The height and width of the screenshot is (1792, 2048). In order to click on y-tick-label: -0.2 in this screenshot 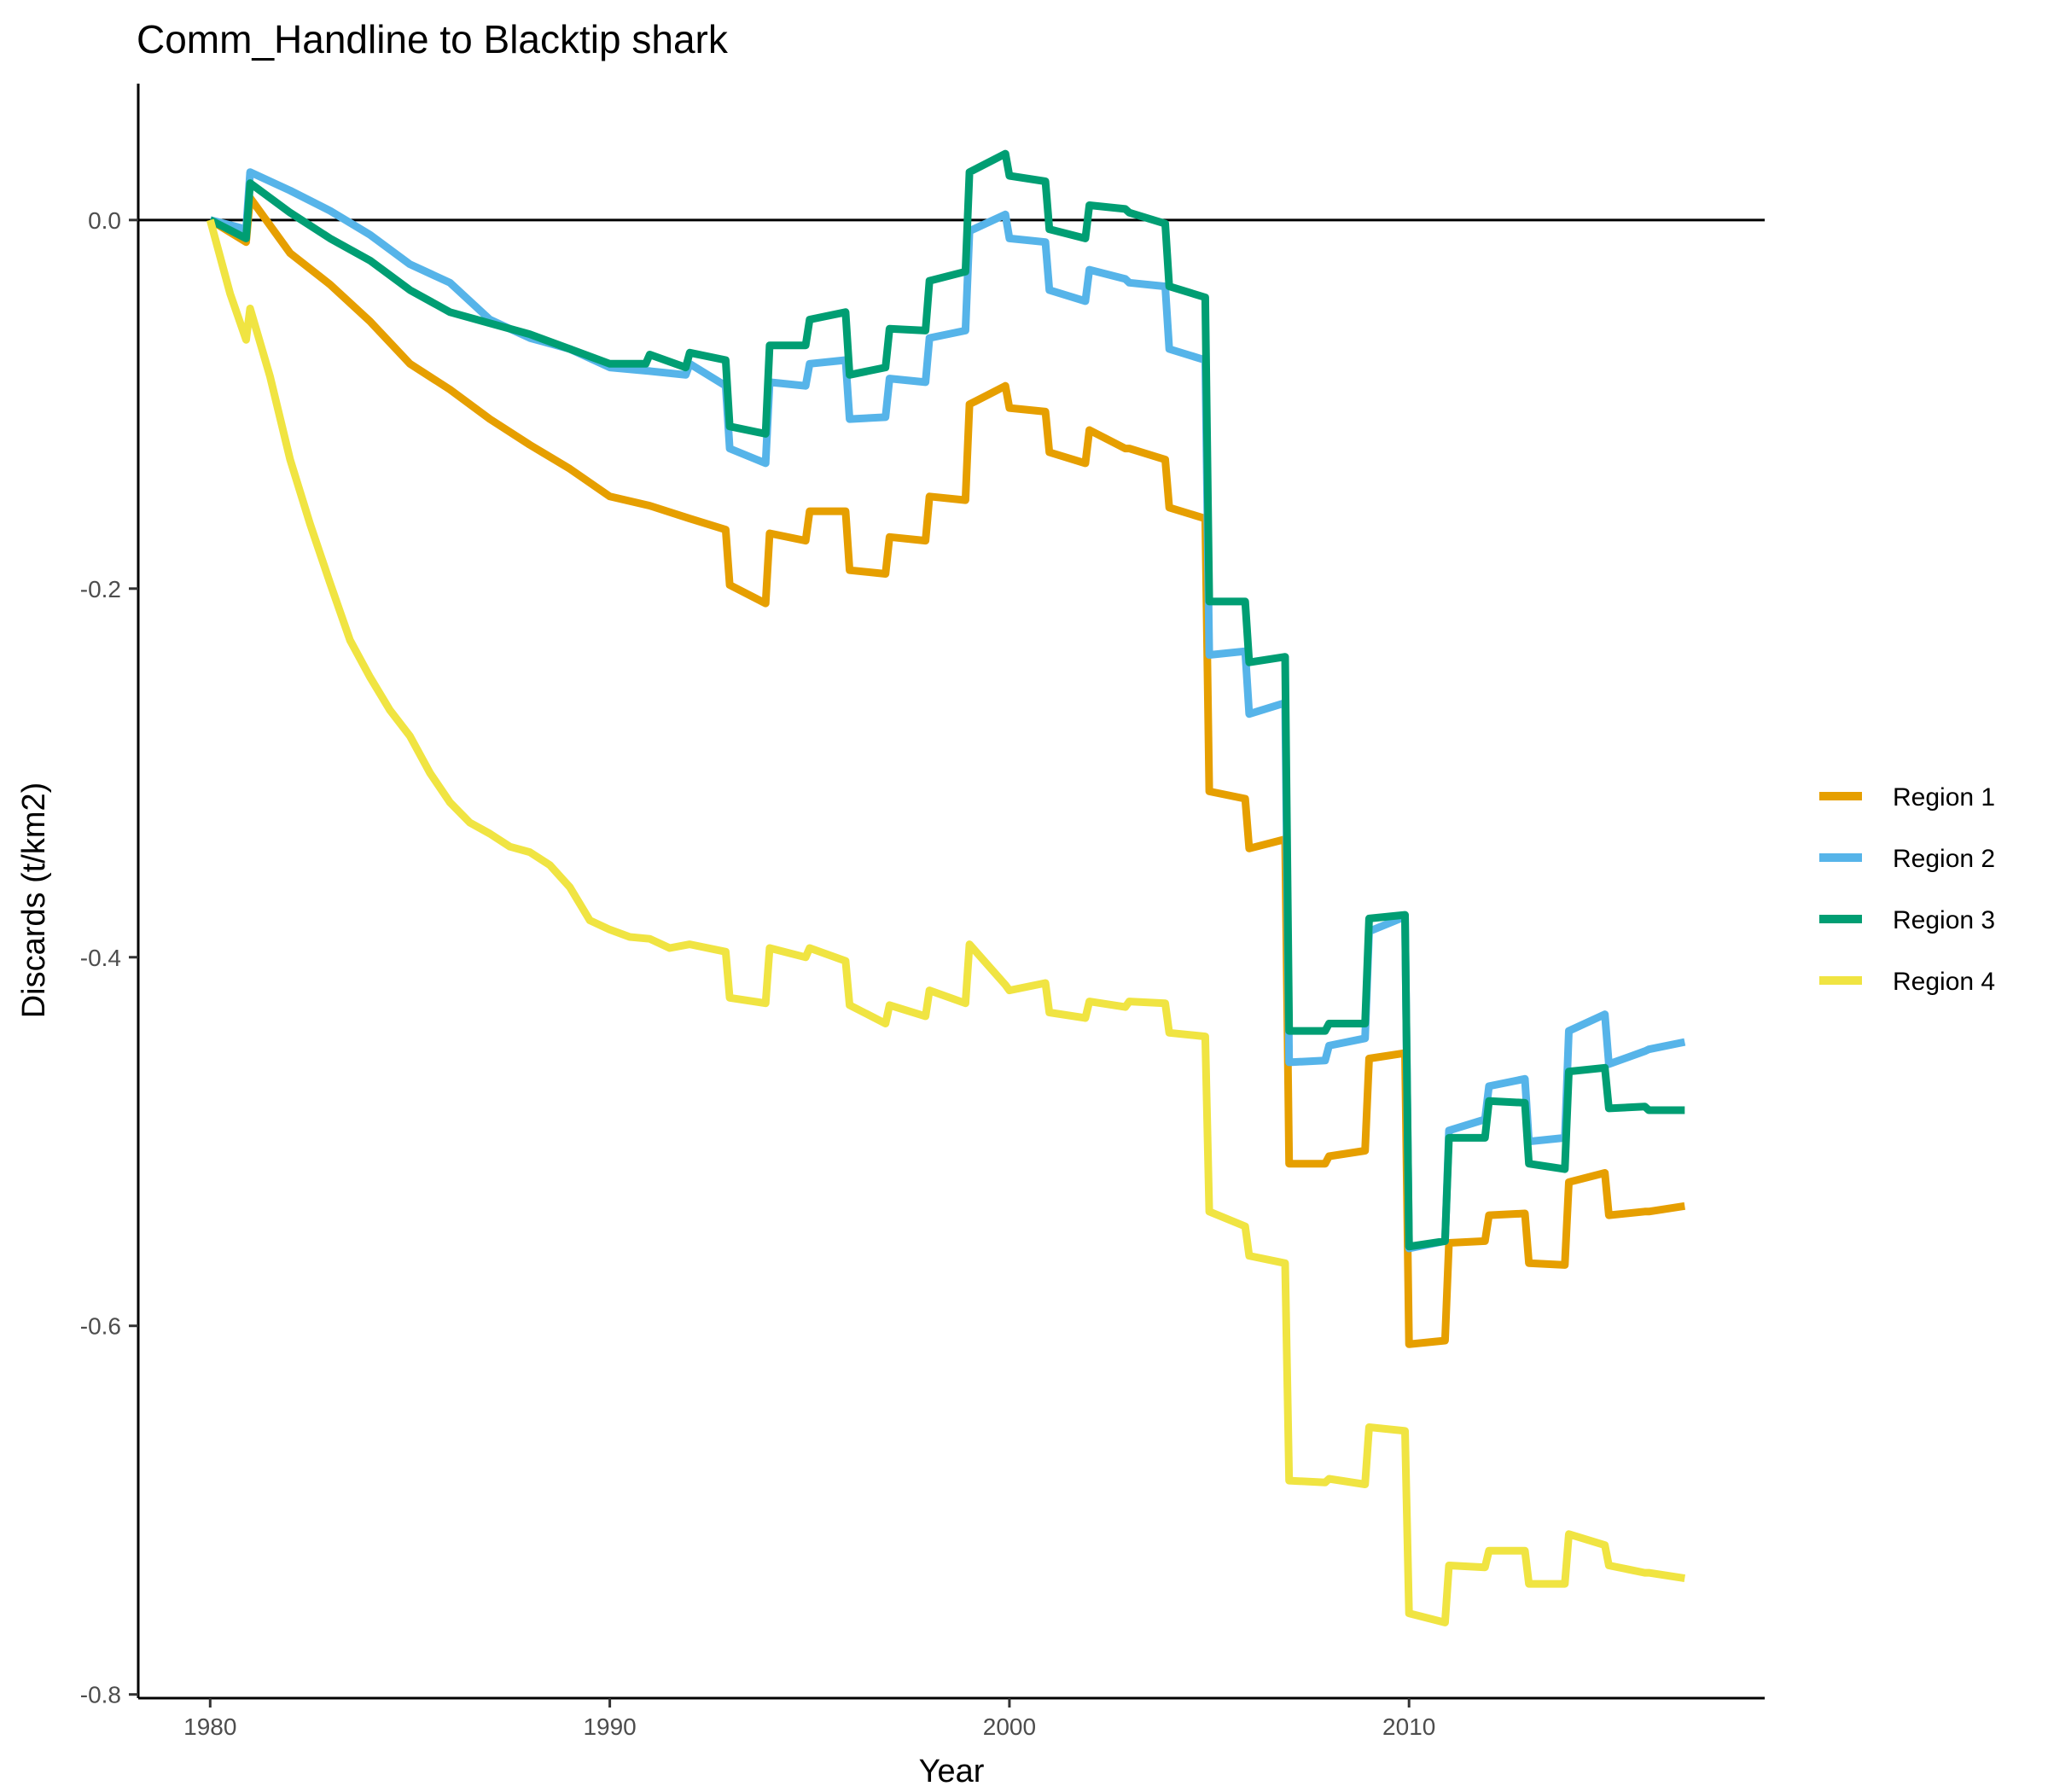, I will do `click(100, 589)`.